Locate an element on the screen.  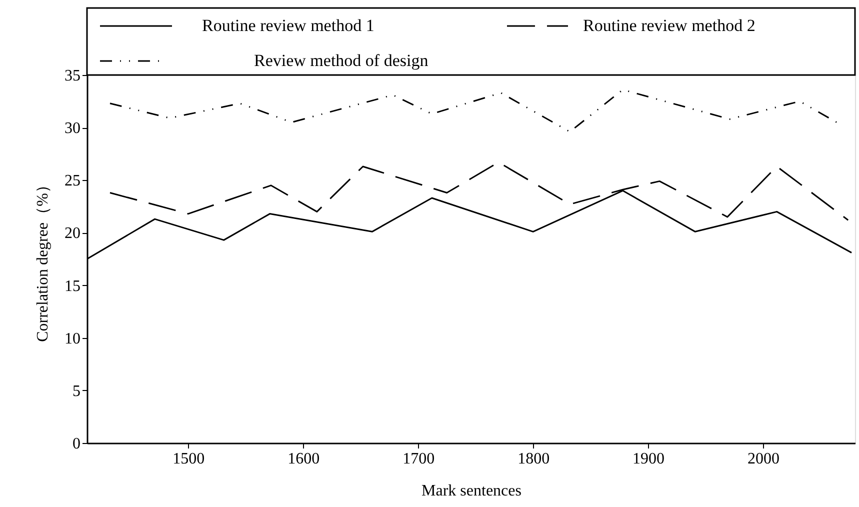
y-tick-label: 35 is located at coordinates (72, 76).